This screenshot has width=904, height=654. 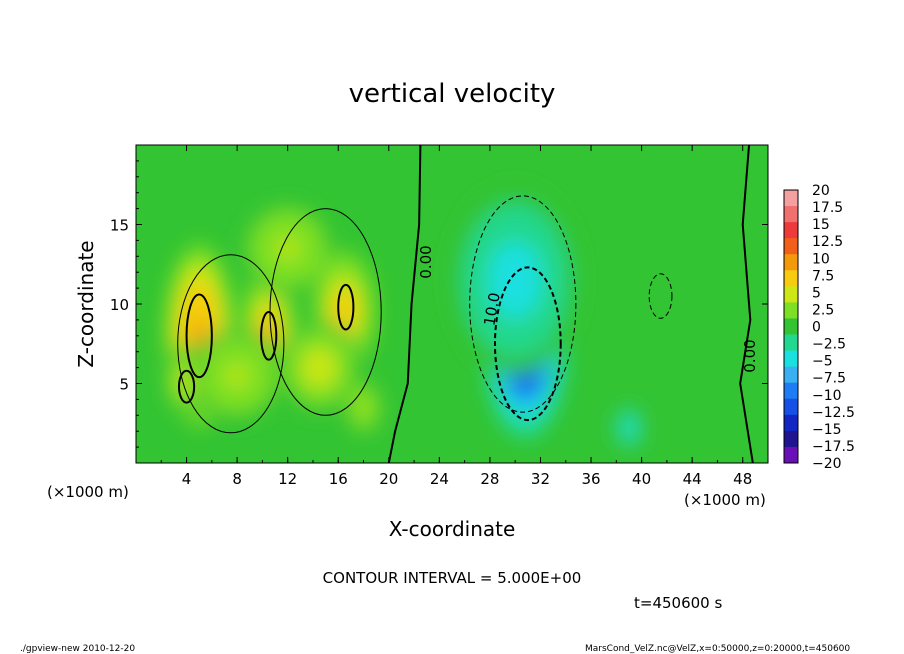 What do you see at coordinates (833, 413) in the screenshot?
I see `colorbar-label-13: −12.5` at bounding box center [833, 413].